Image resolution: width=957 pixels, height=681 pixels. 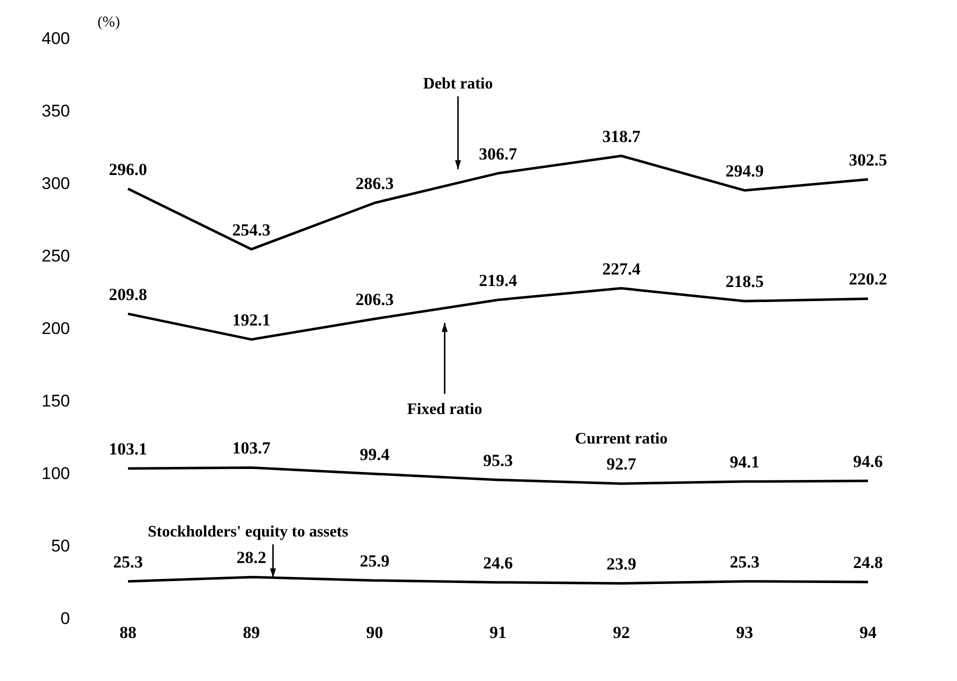 I want to click on data-label: 94.6, so click(x=868, y=461).